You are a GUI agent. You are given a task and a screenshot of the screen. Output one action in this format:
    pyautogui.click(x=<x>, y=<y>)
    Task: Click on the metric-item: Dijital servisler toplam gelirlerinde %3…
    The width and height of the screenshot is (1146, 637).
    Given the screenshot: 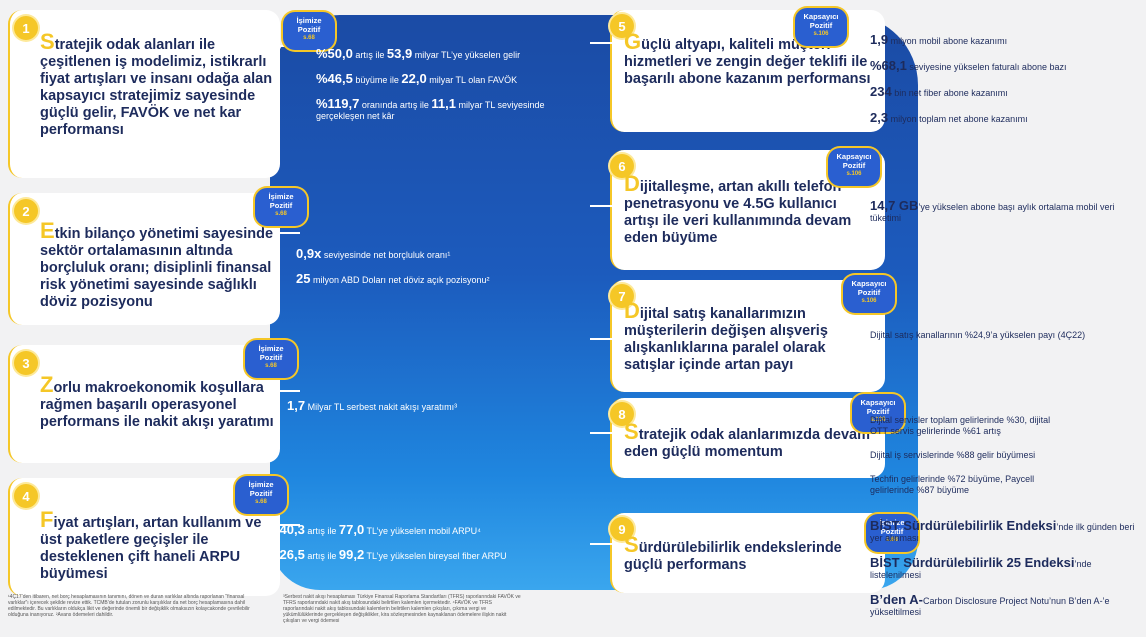 What is the action you would take?
    pyautogui.click(x=960, y=425)
    